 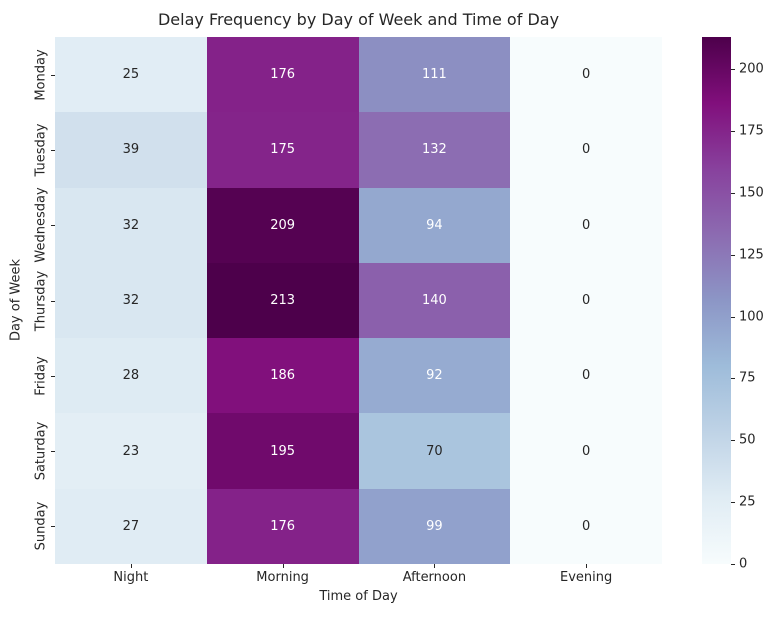 What do you see at coordinates (282, 225) in the screenshot?
I see `heatmap-cell: 209` at bounding box center [282, 225].